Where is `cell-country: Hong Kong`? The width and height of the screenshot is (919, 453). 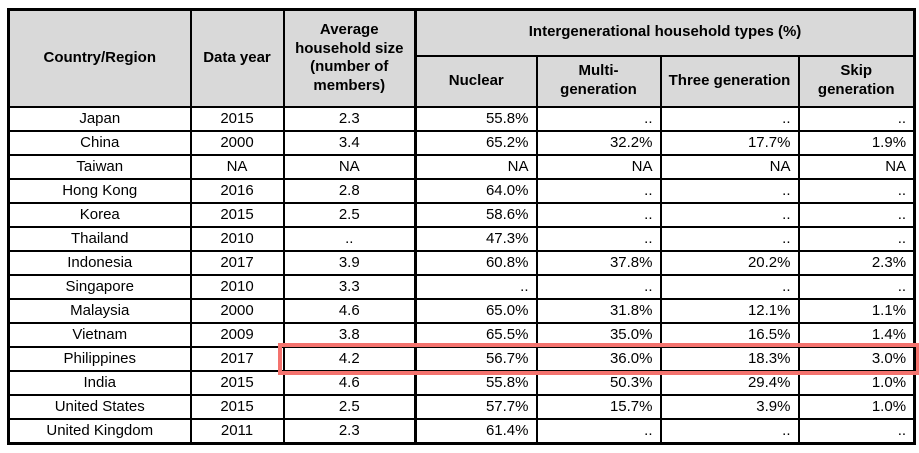
cell-country: Hong Kong is located at coordinates (99, 190).